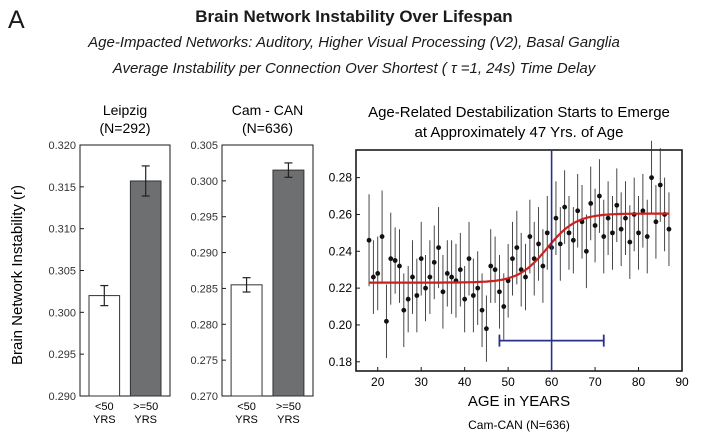 The height and width of the screenshot is (439, 708). What do you see at coordinates (204, 325) in the screenshot?
I see `y-tick-label: 0.280` at bounding box center [204, 325].